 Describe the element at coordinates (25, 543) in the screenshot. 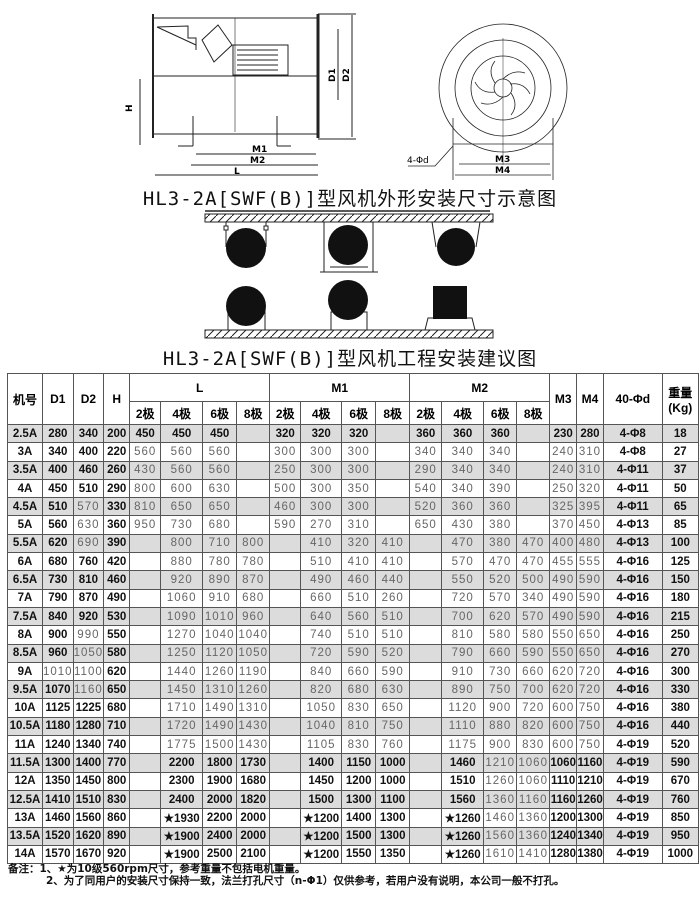

I see `table-cell: 5.5A` at that location.